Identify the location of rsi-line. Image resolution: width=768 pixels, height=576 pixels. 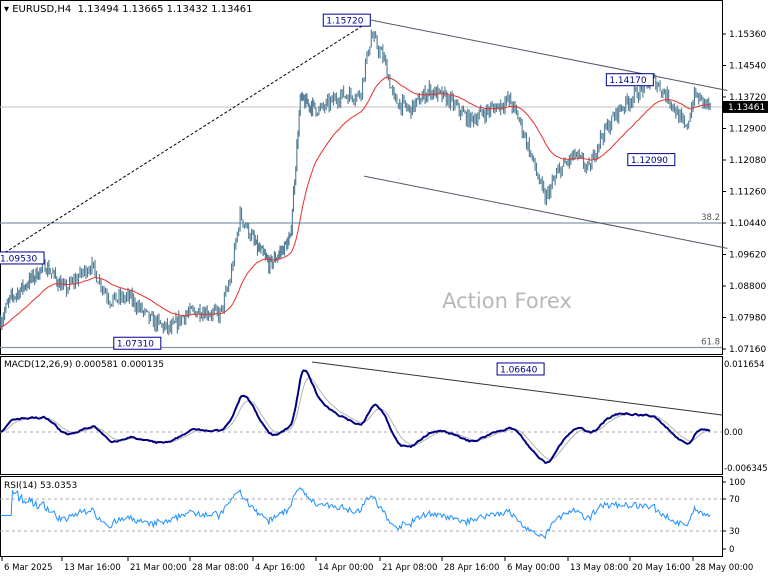
(355, 513).